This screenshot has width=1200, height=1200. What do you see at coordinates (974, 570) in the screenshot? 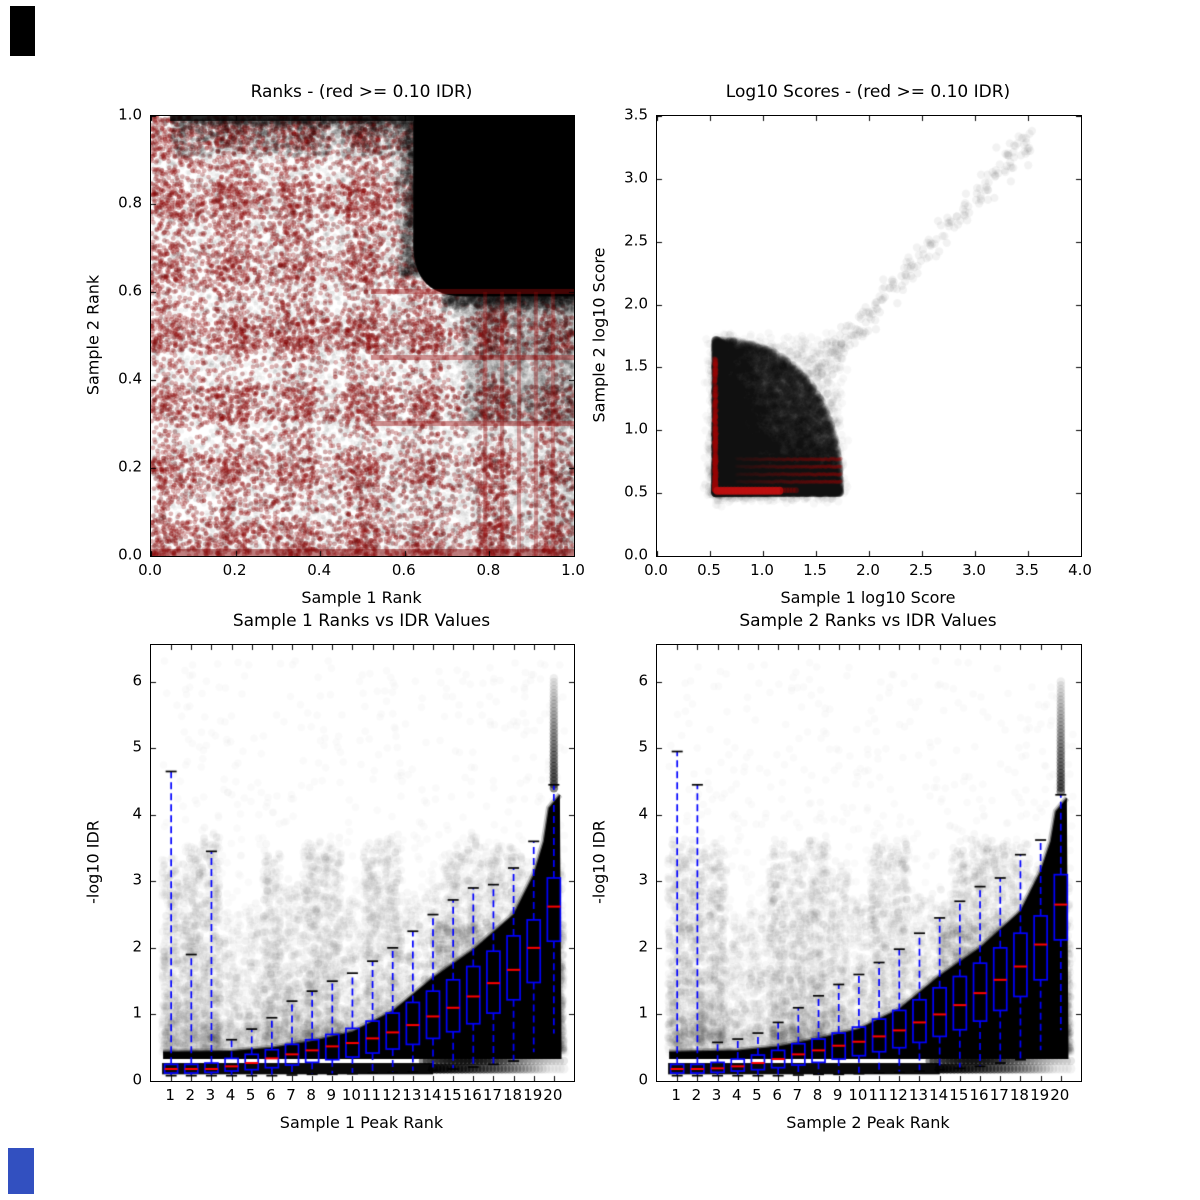
I see `x-tick-label: 3.0` at bounding box center [974, 570].